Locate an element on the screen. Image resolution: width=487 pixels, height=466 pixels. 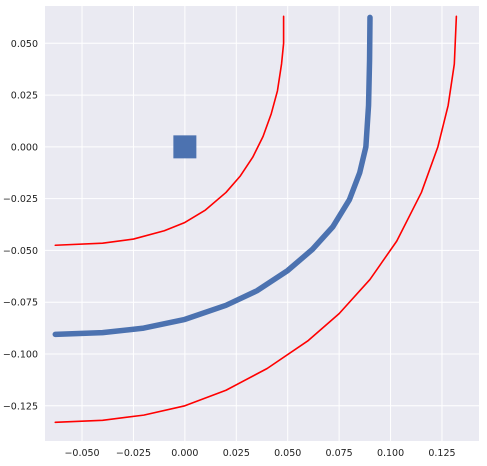
x-tick-label: 0.075 is located at coordinates (339, 453).